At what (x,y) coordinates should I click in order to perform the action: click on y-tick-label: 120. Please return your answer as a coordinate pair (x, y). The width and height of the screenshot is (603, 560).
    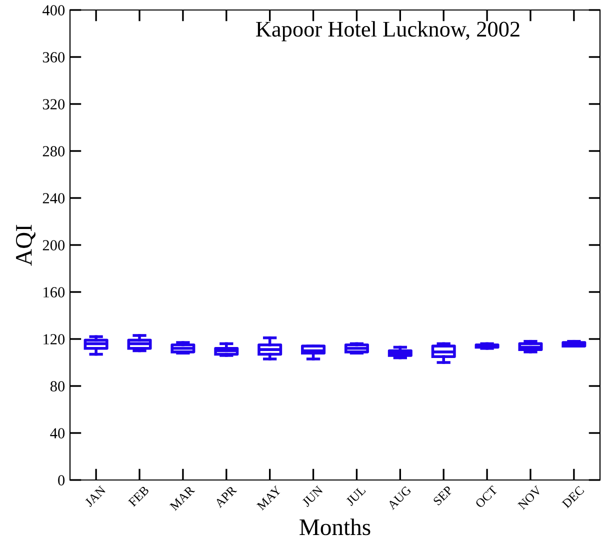
    Looking at the image, I should click on (54, 339).